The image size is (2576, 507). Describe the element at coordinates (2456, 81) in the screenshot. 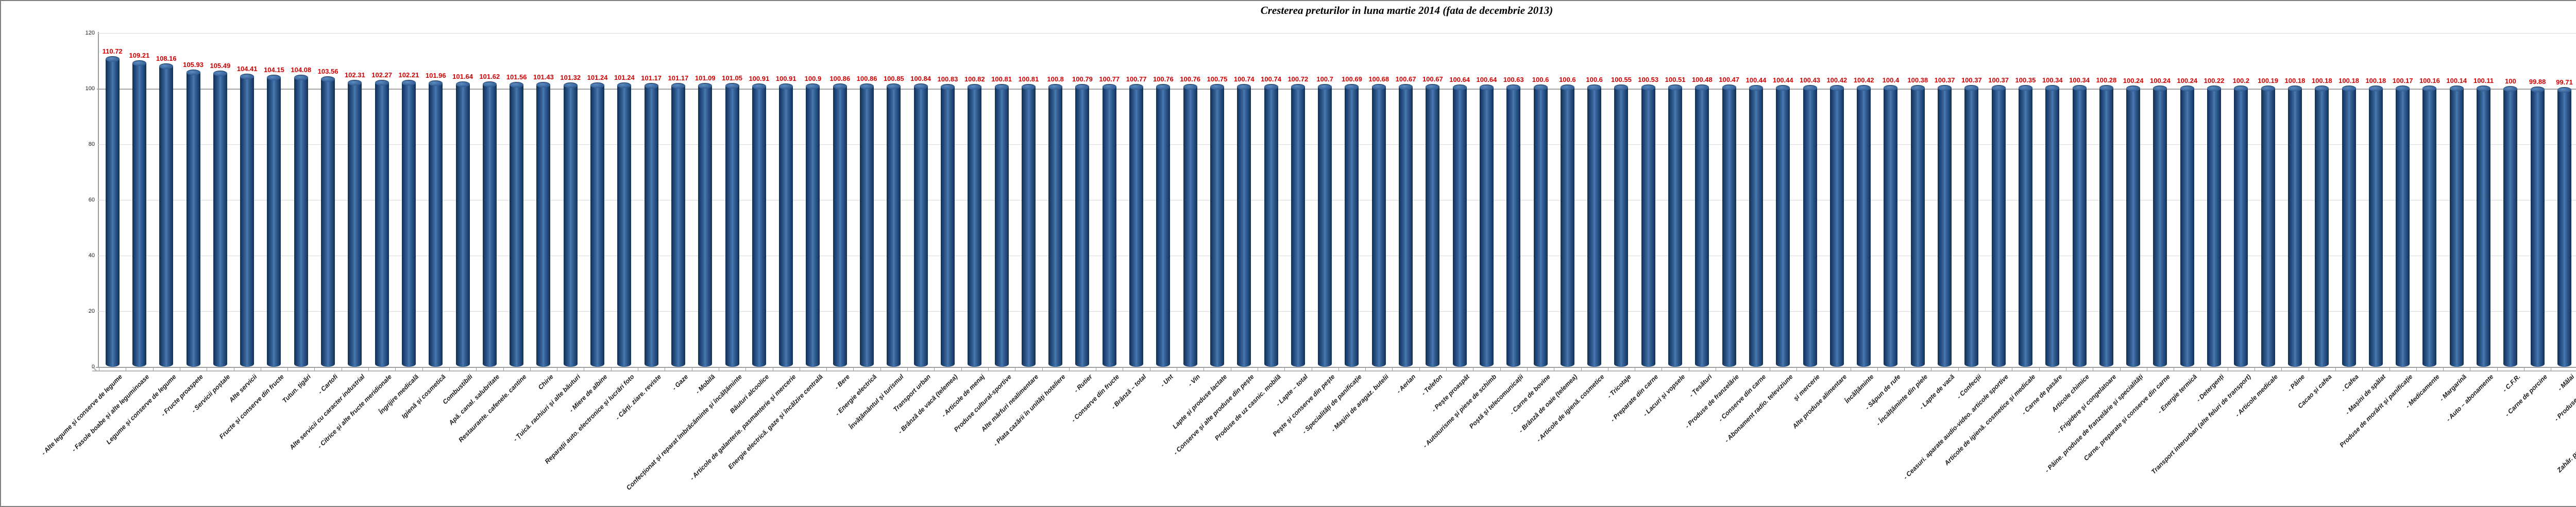

I see `bar-value-label: 100.14` at that location.